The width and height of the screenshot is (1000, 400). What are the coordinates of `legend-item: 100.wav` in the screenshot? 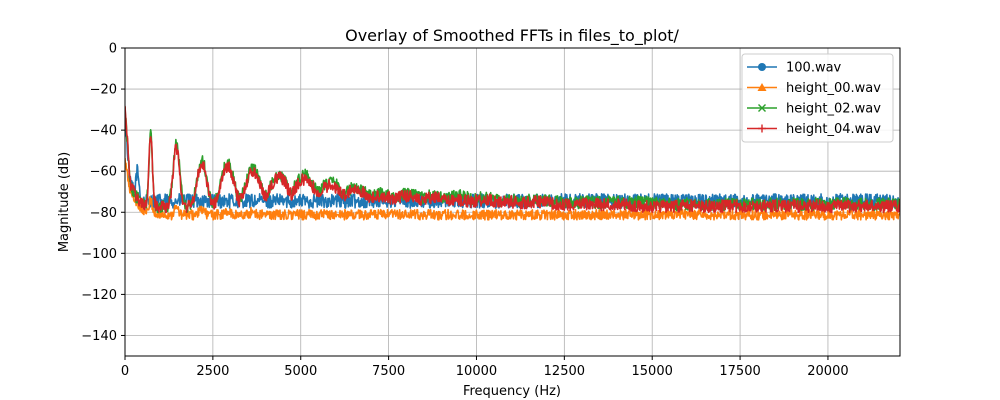 It's located at (794, 68).